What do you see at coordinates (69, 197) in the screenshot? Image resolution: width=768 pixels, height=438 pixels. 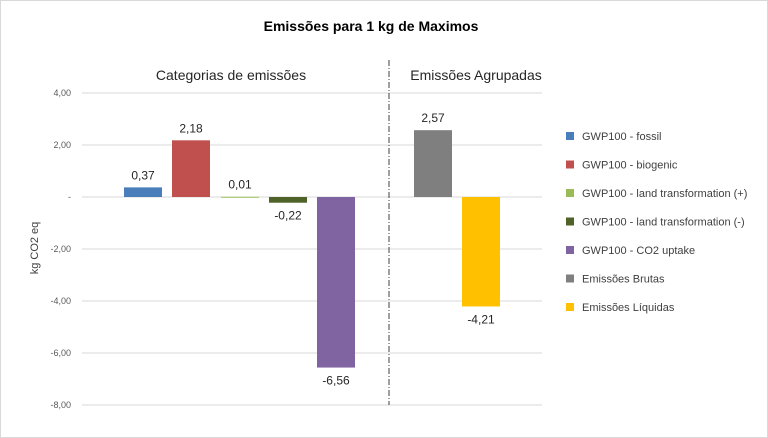 I see `y-tick-label: -` at bounding box center [69, 197].